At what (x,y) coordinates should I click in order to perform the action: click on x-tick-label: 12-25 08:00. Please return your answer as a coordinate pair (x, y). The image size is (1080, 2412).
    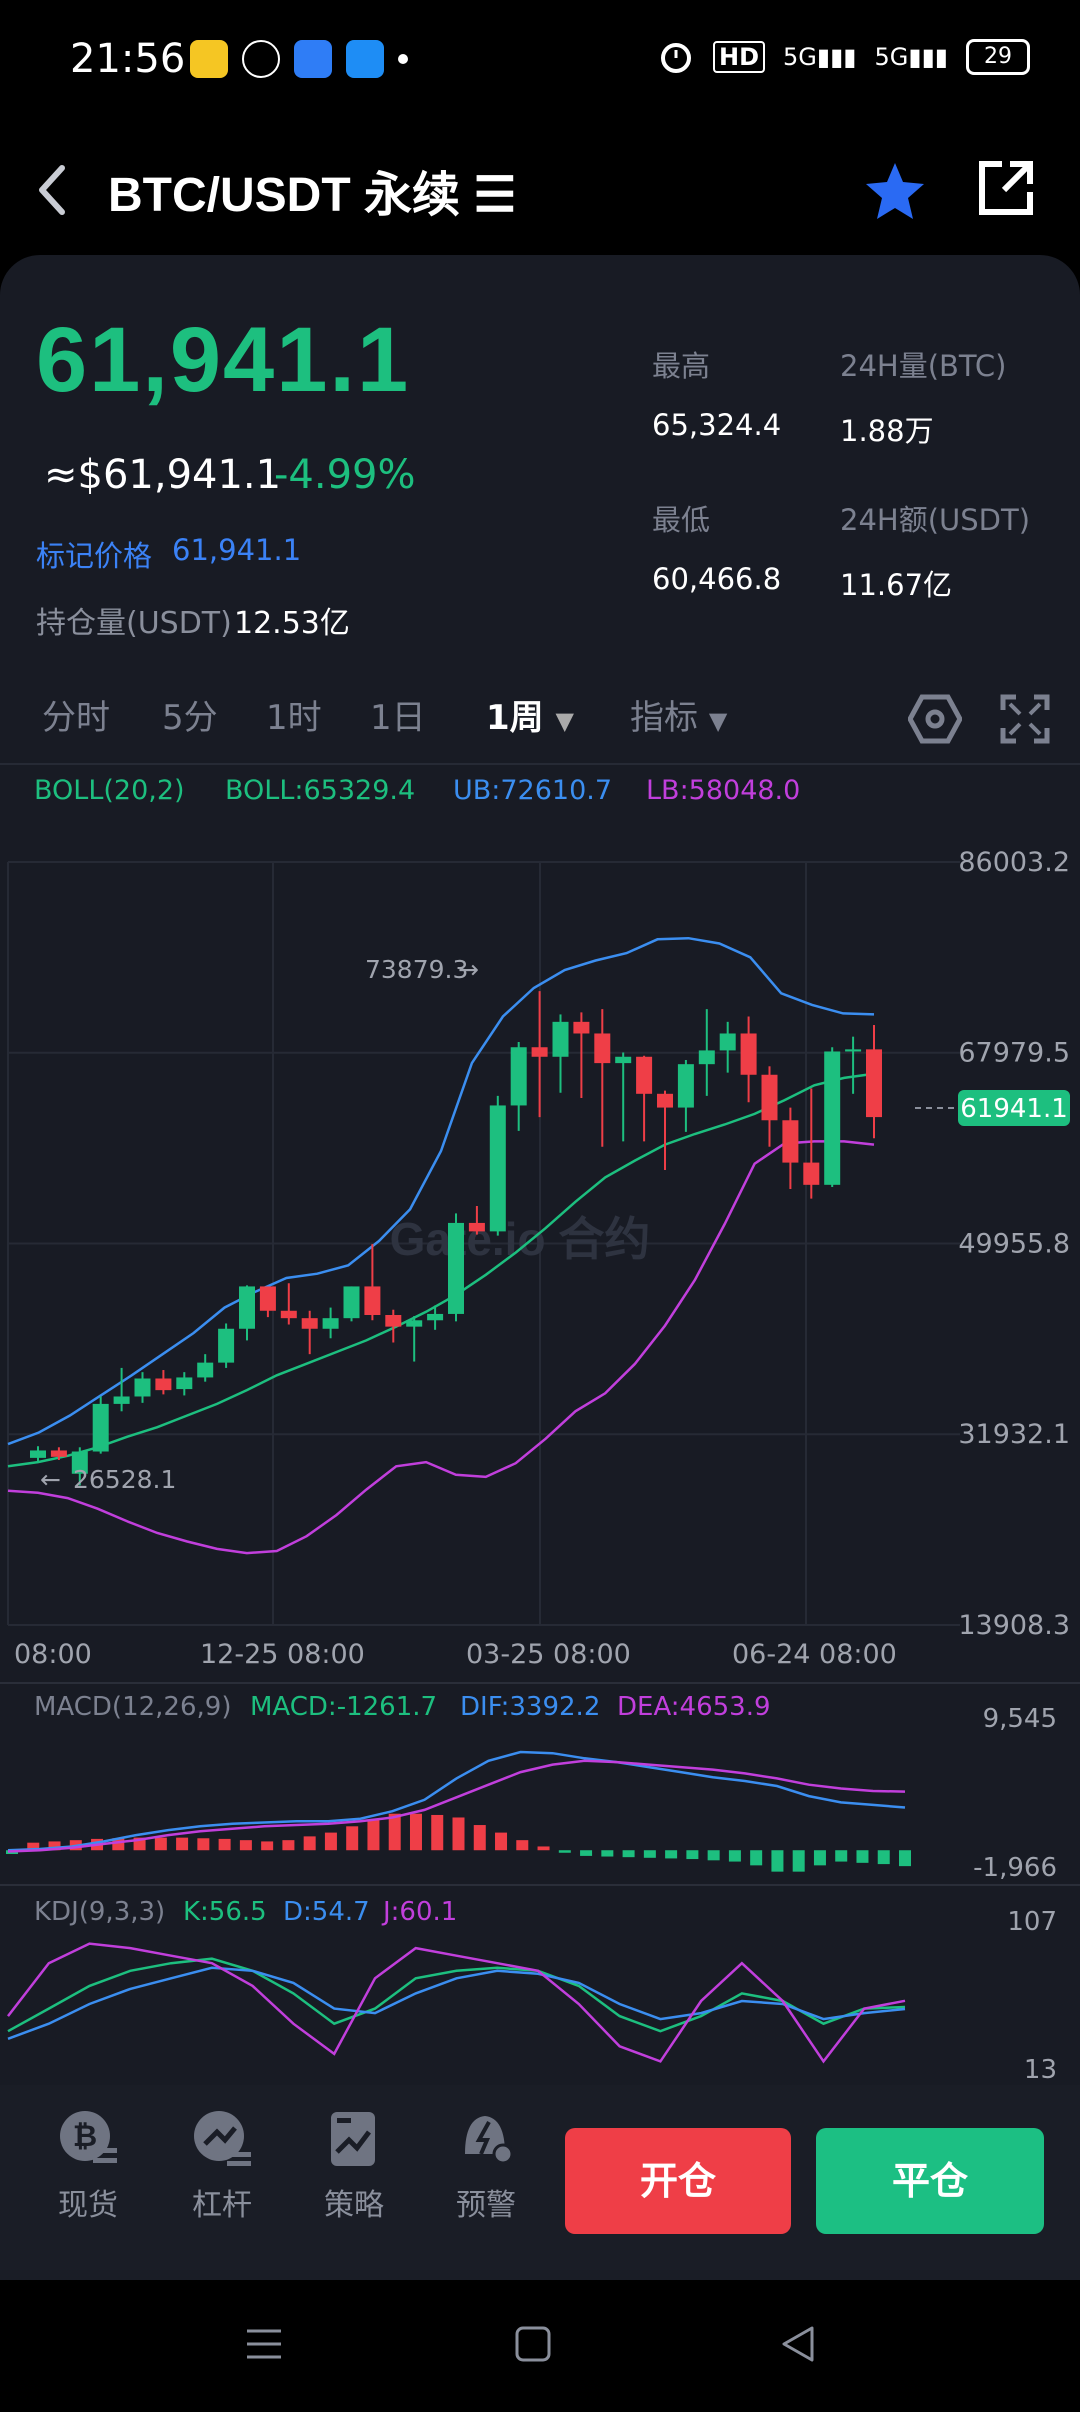
    Looking at the image, I should click on (282, 1654).